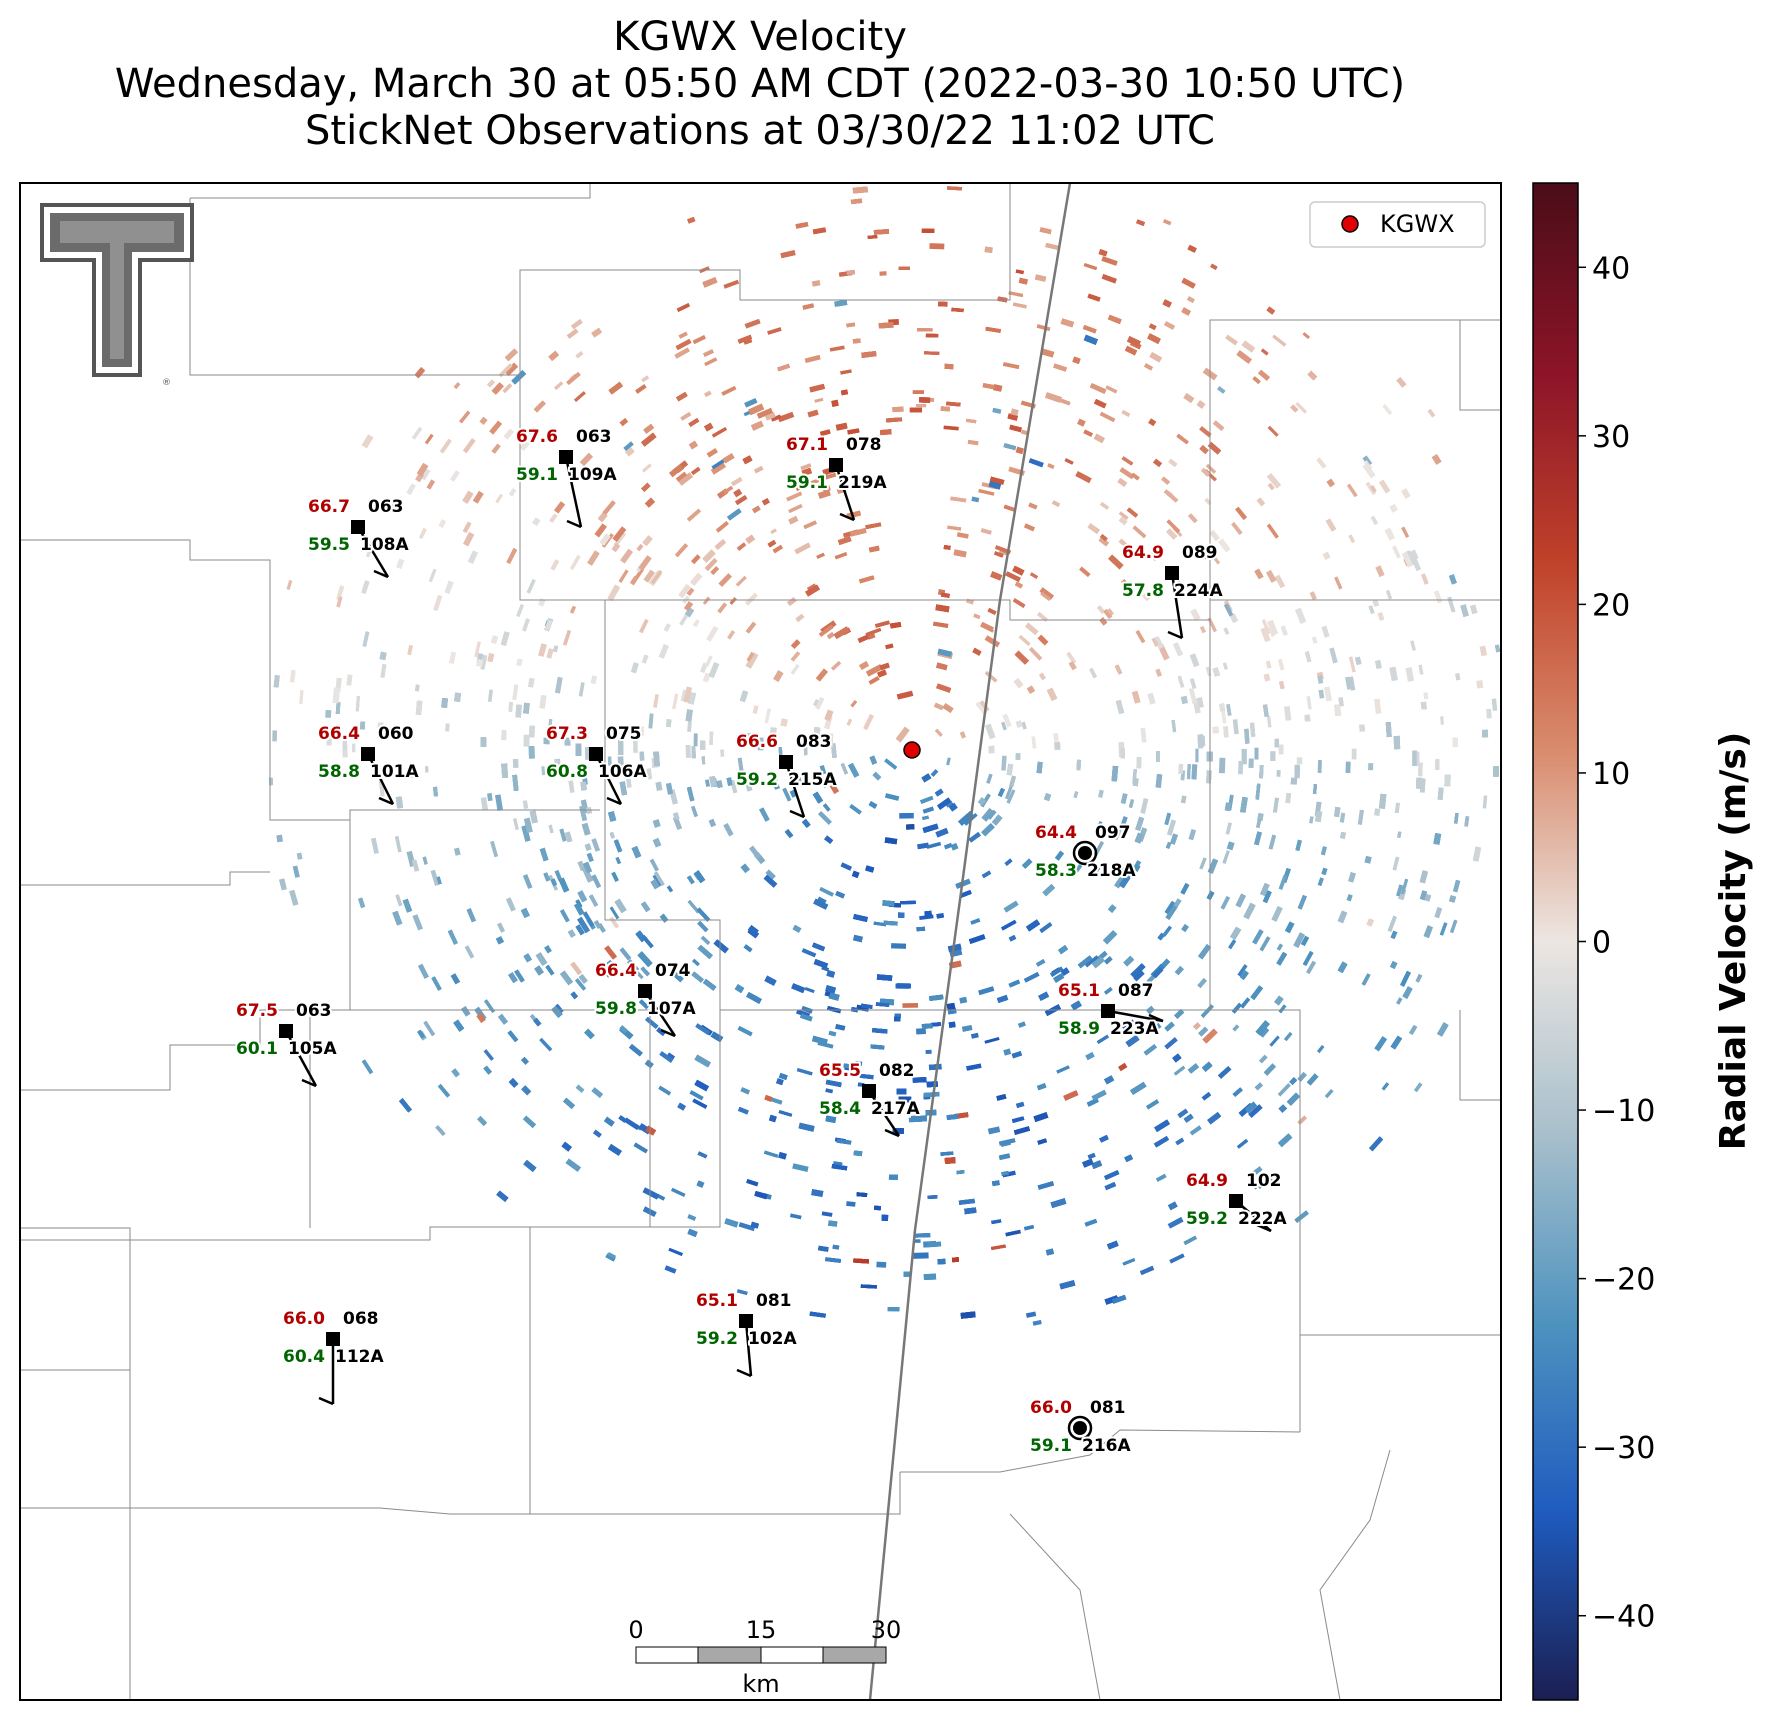 The image size is (1773, 1716). I want to click on station-temperature: 66.7, so click(329, 507).